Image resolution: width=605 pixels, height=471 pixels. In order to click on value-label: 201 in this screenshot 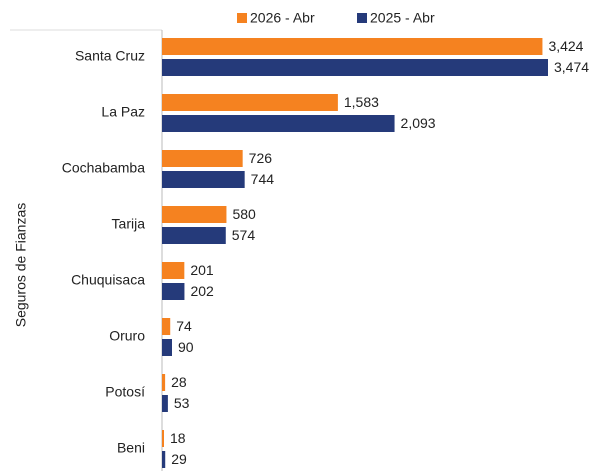, I will do `click(202, 270)`.